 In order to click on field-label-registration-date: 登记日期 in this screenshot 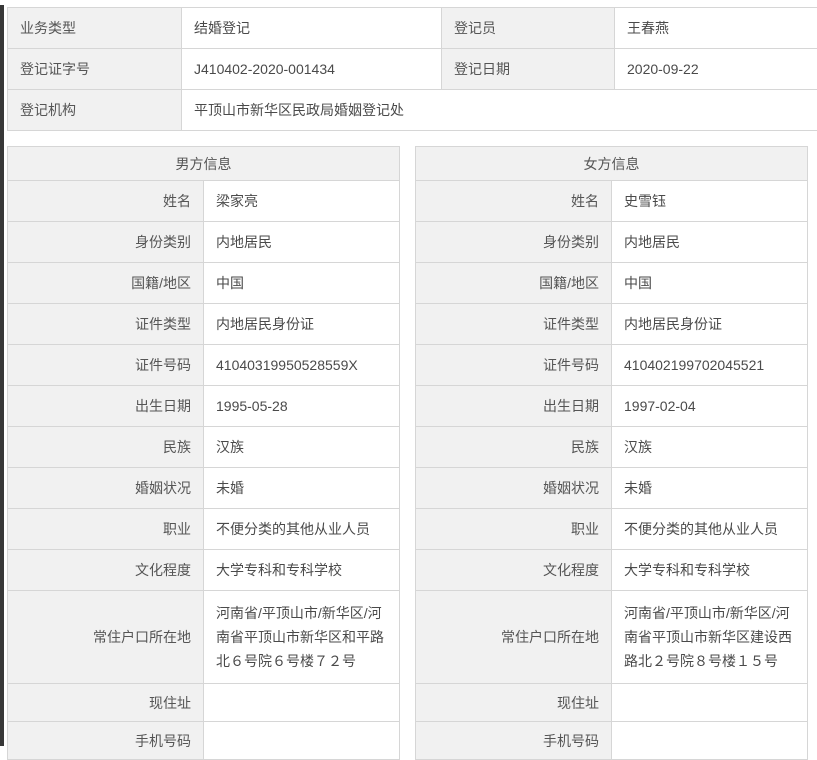, I will do `click(528, 69)`.